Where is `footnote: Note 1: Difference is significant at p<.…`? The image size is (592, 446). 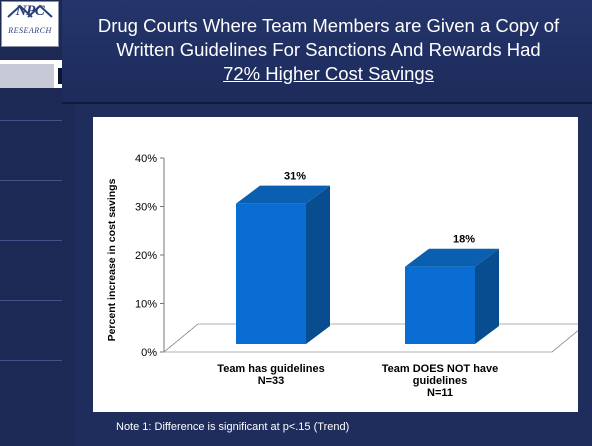
footnote: Note 1: Difference is significant at p<.… is located at coordinates (233, 427).